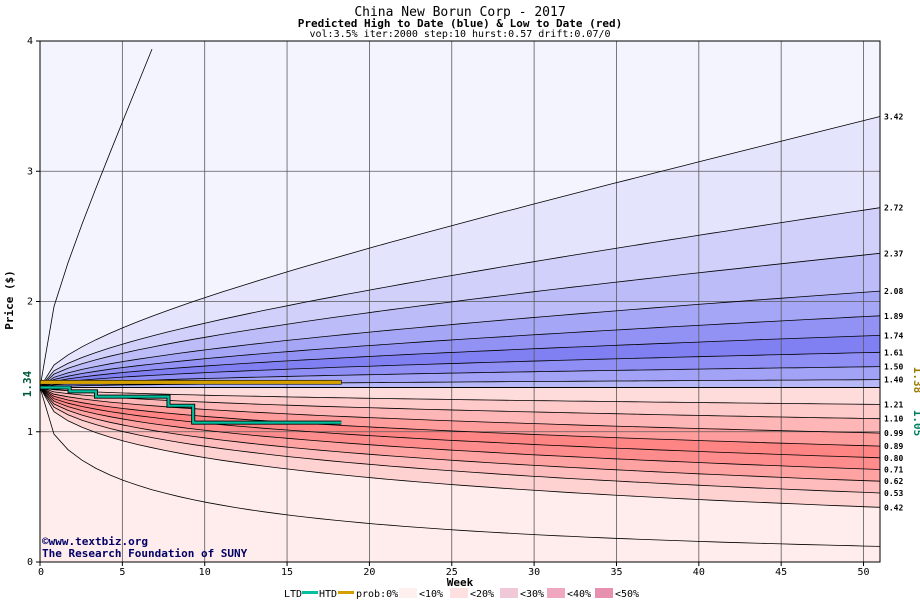 The height and width of the screenshot is (604, 920). I want to click on x-tick-label-9: 45, so click(781, 572).